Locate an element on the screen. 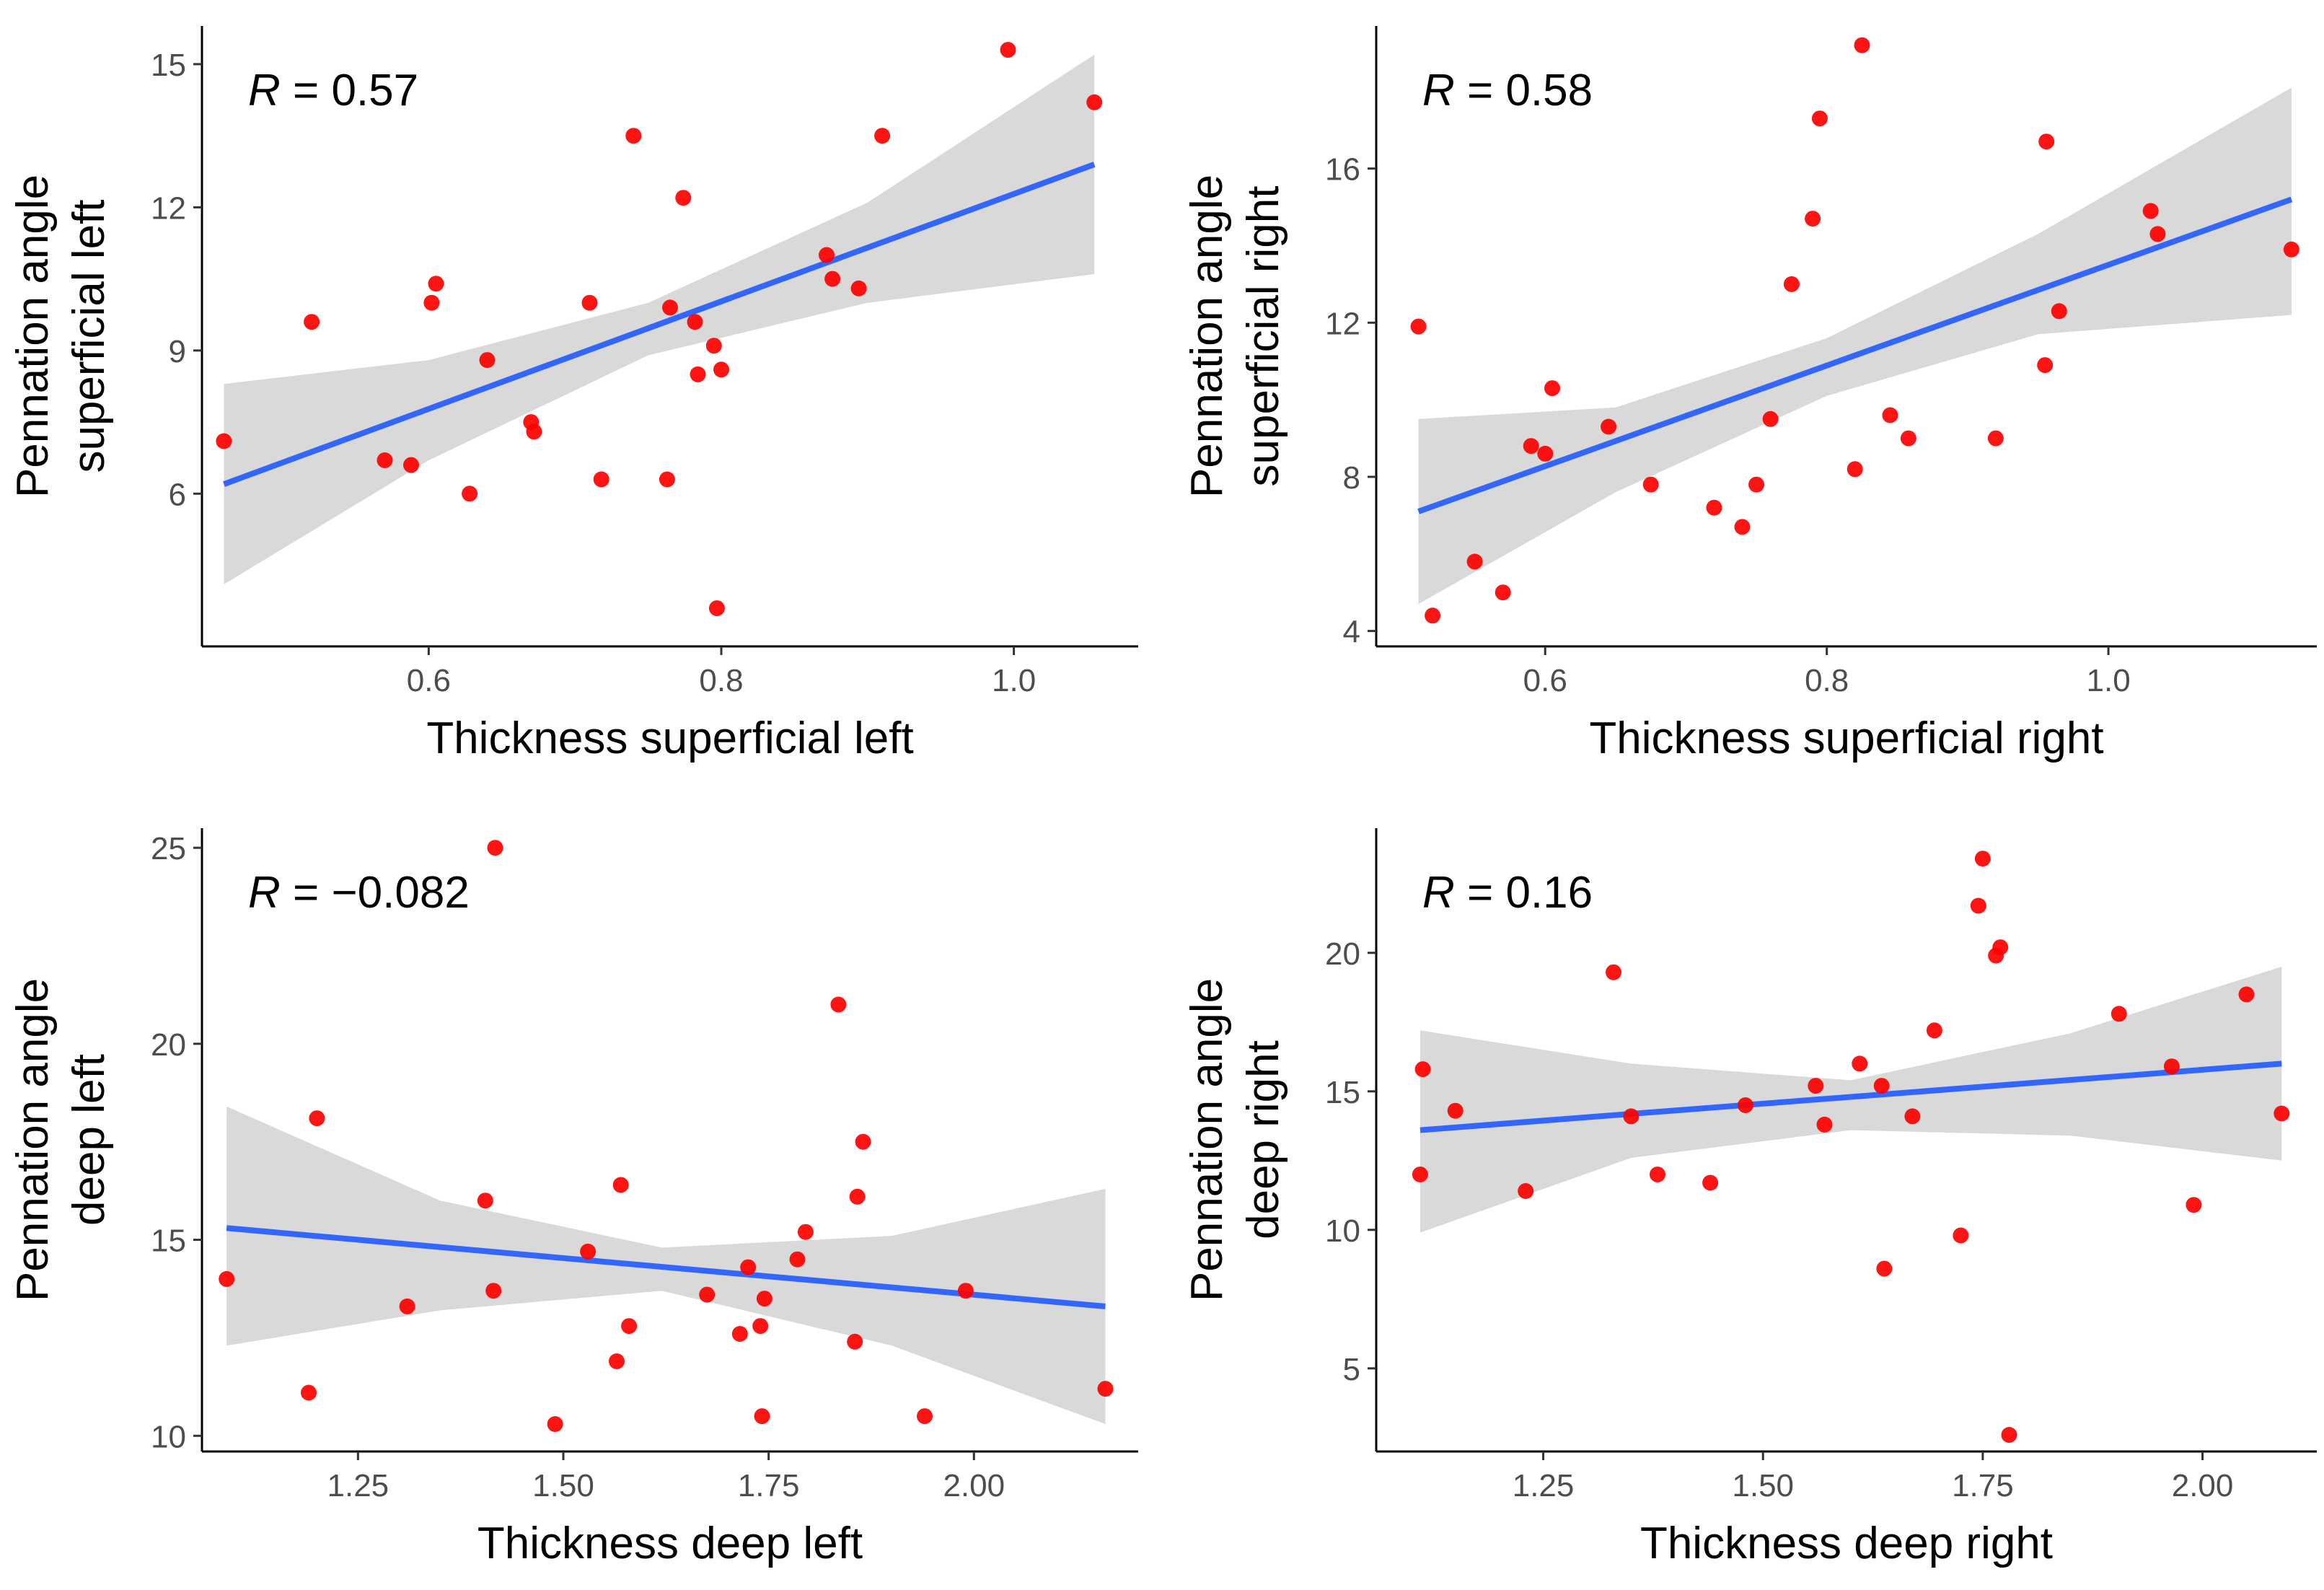  y-tick-label: 10 is located at coordinates (1342, 1231).